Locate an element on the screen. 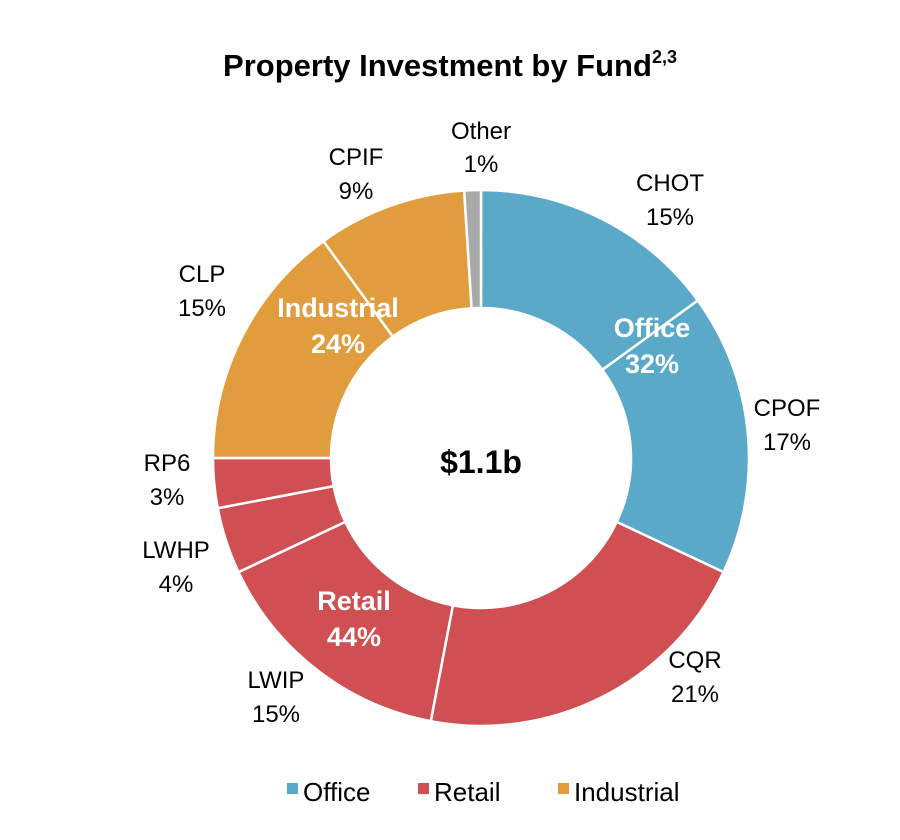  group-percent-industrial: 24% is located at coordinates (338, 344).